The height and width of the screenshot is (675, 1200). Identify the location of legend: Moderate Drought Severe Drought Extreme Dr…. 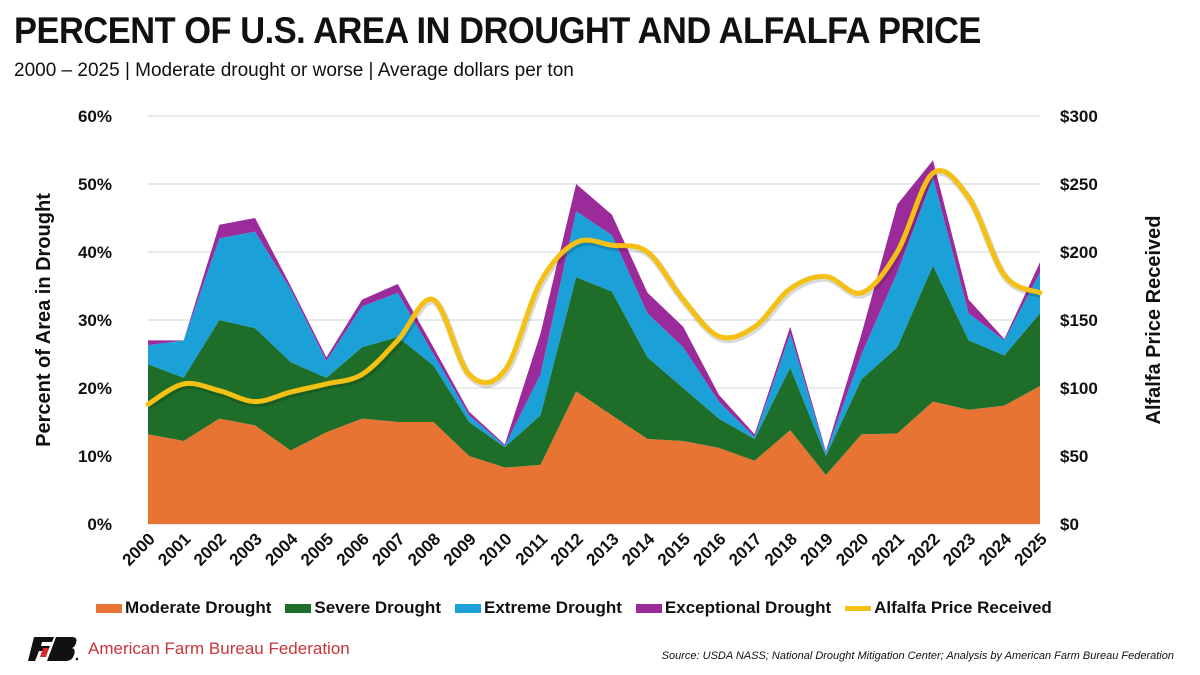
(574, 608).